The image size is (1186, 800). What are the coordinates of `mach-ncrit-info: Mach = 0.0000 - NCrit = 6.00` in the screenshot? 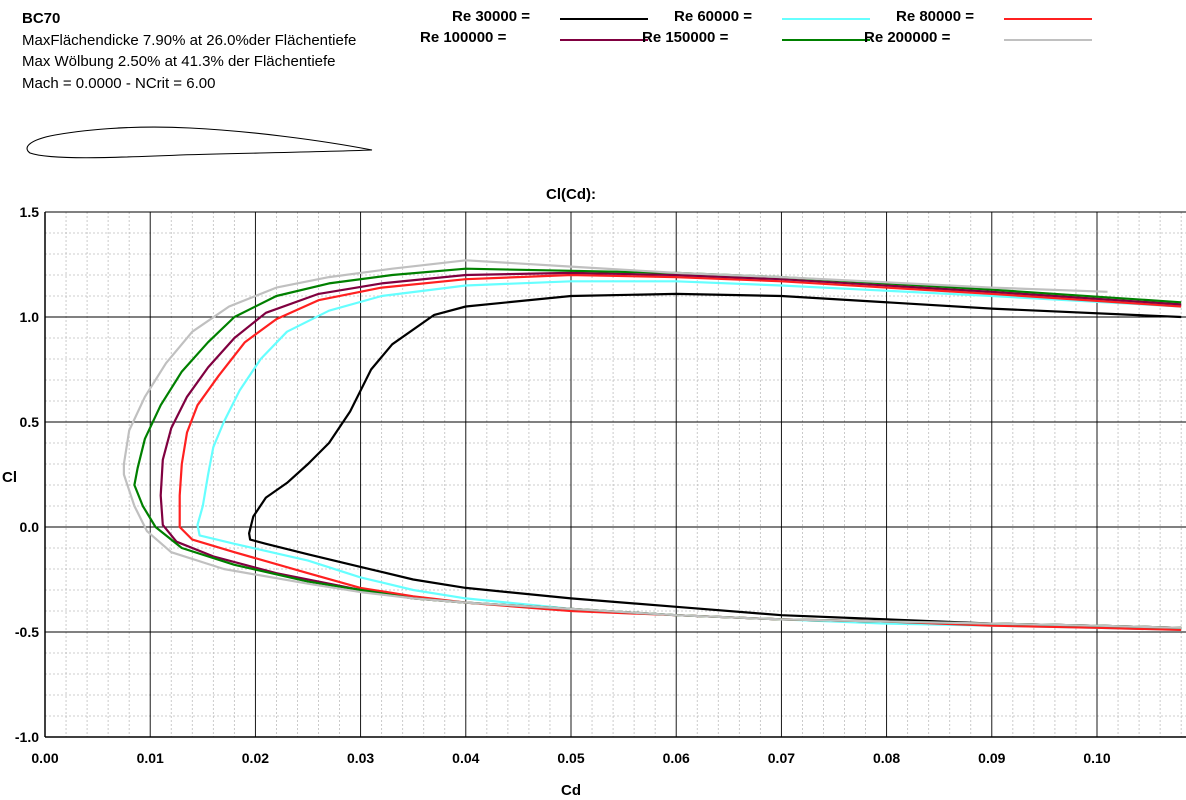 It's located at (119, 83).